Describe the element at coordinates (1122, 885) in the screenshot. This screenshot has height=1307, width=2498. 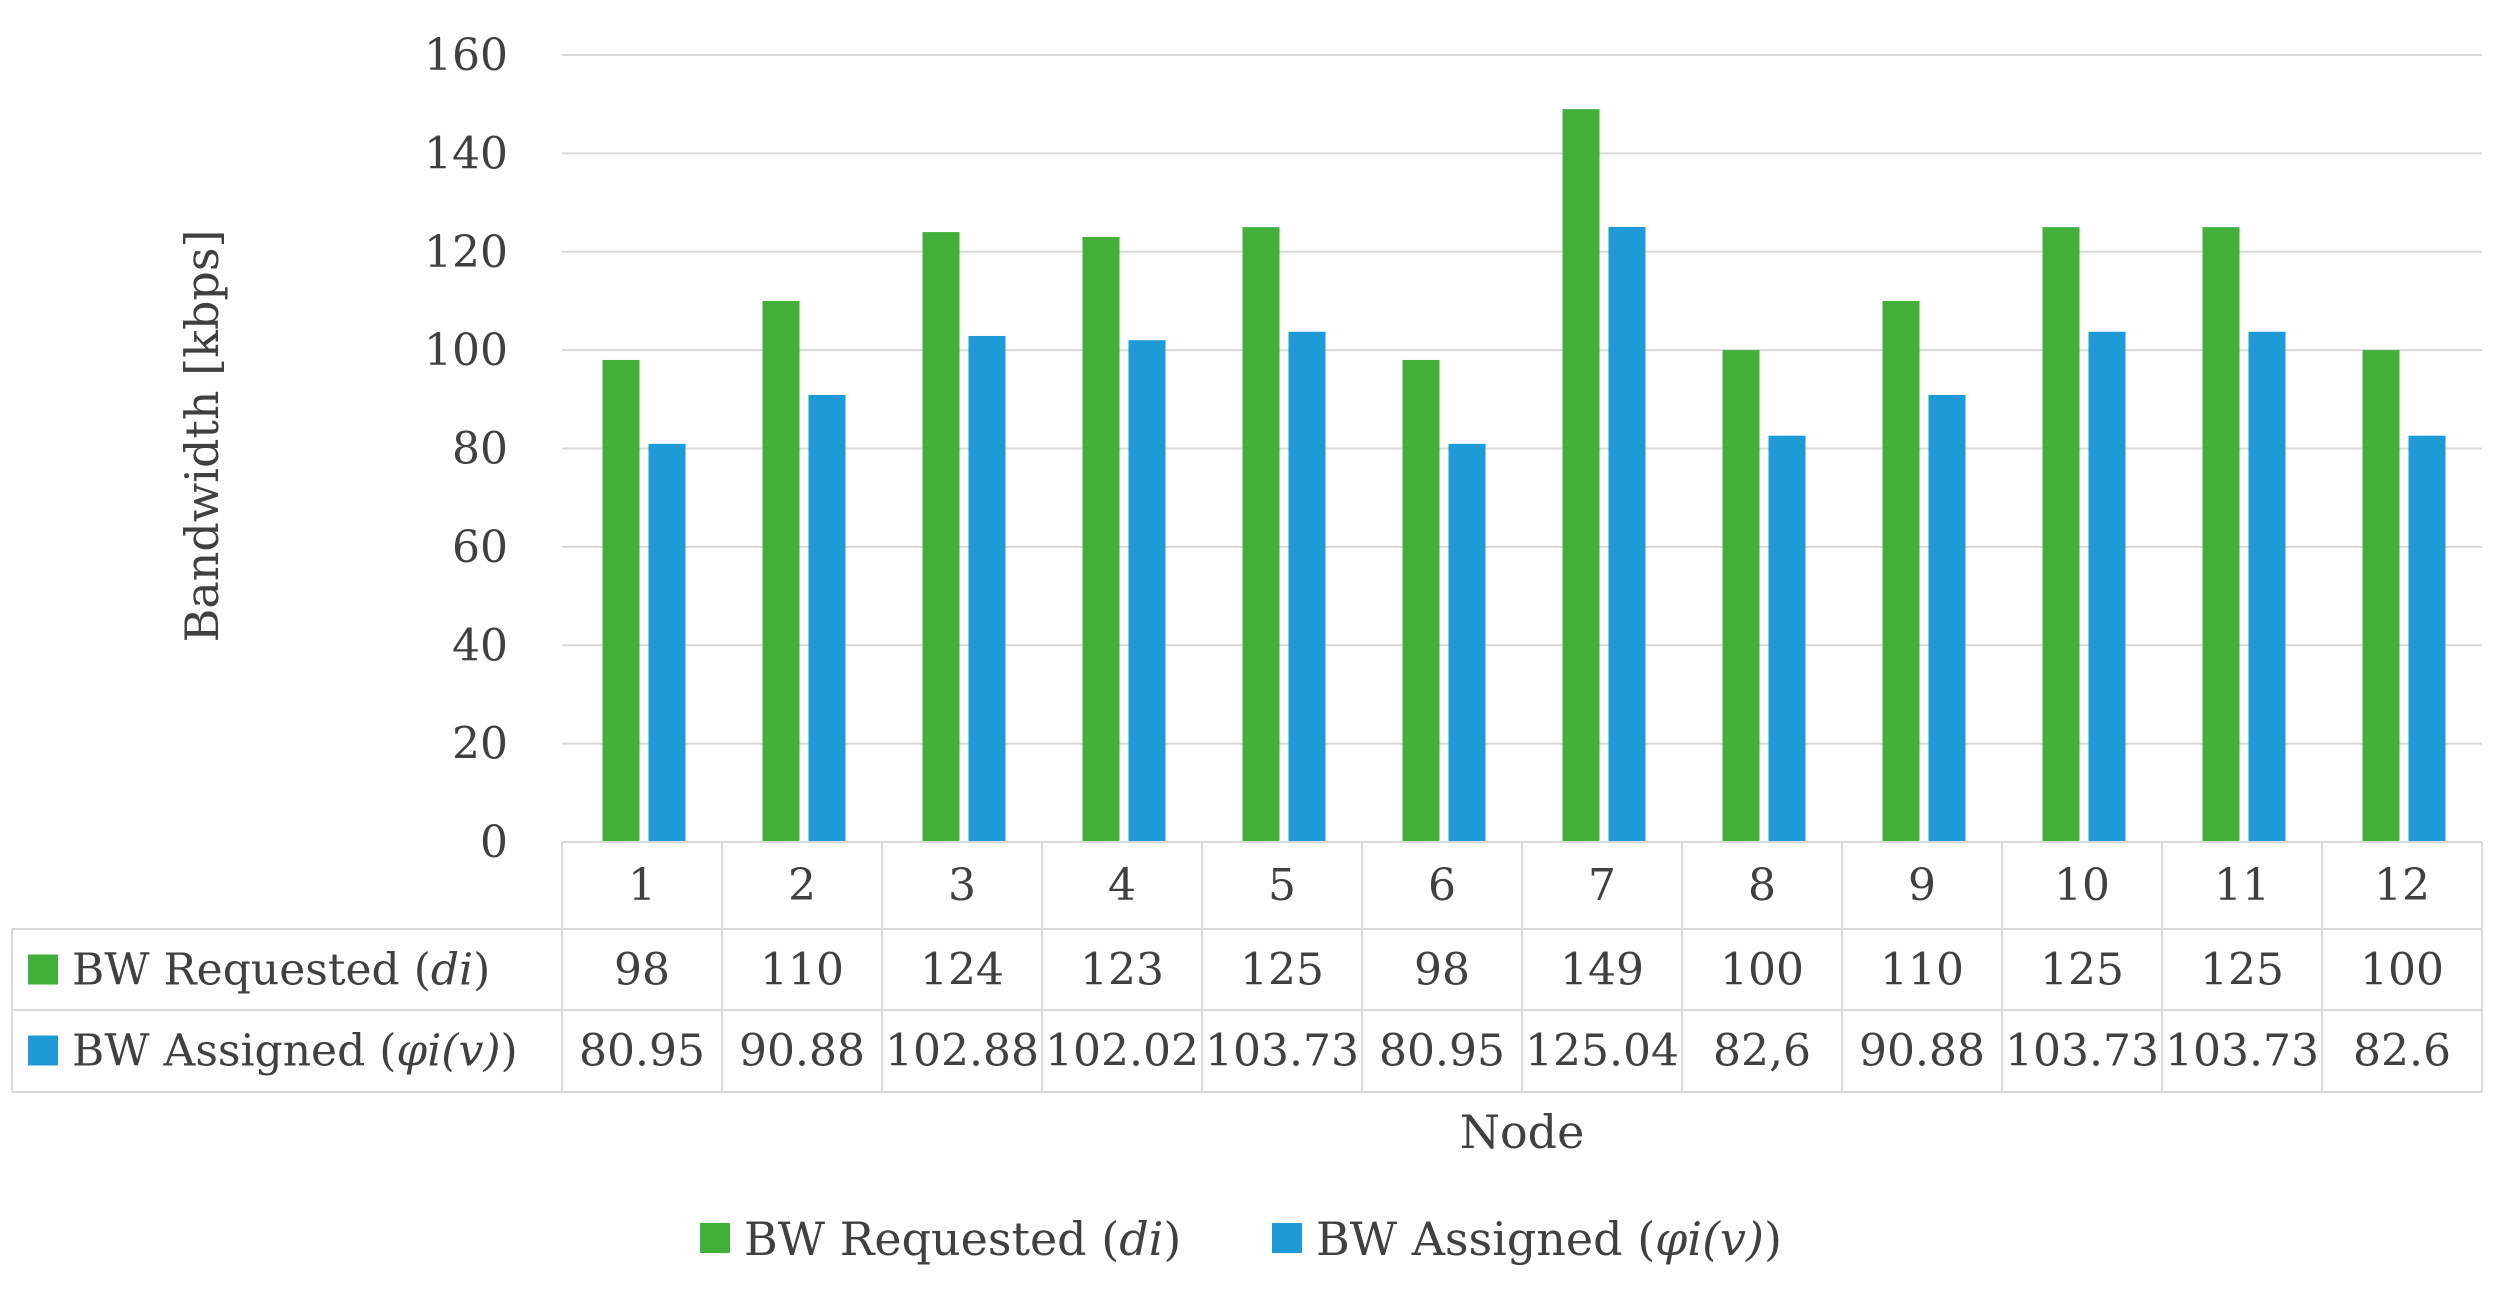
I see `x-tick-label: 4` at that location.